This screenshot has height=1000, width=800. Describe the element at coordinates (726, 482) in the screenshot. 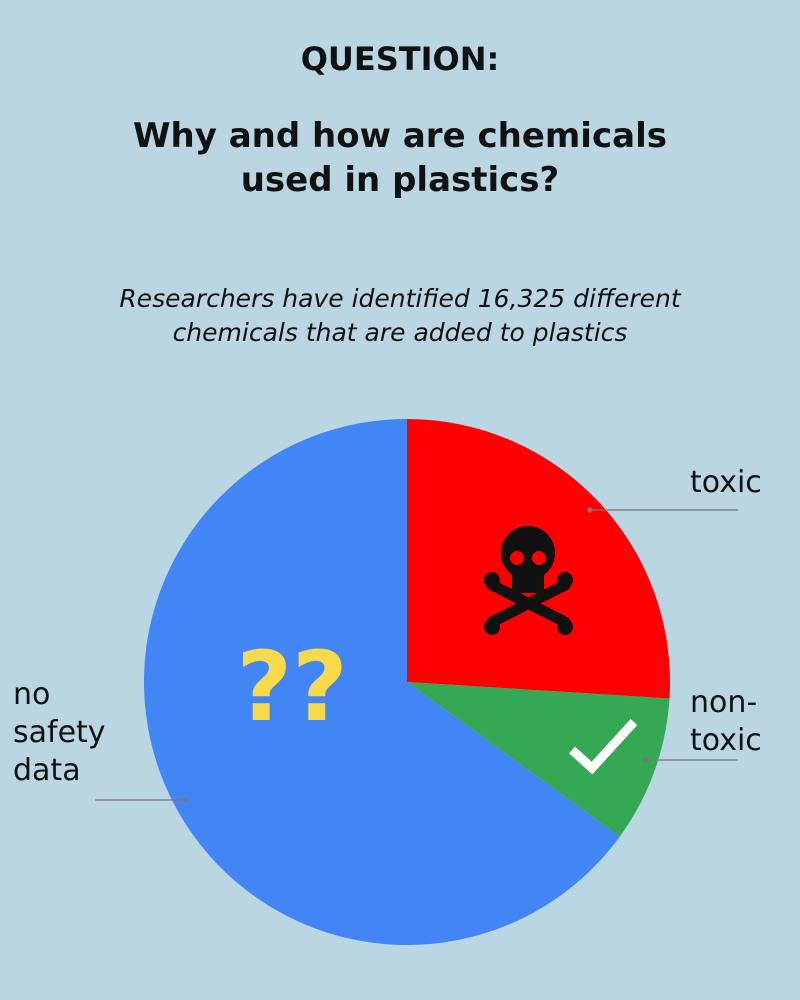

I see `slice-label: toxic` at that location.